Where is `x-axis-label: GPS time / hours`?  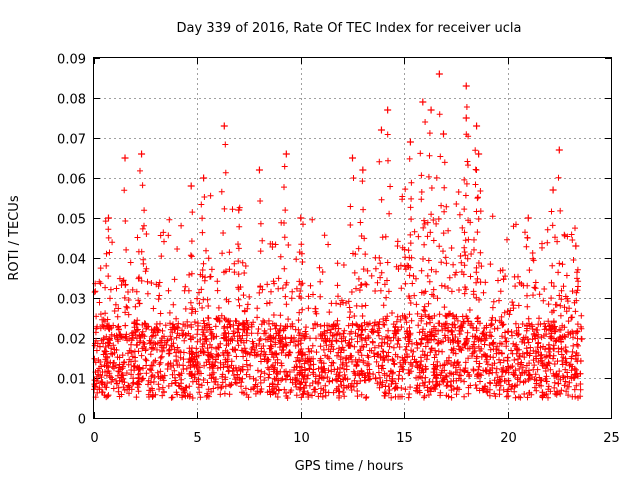 x-axis-label: GPS time / hours is located at coordinates (349, 466).